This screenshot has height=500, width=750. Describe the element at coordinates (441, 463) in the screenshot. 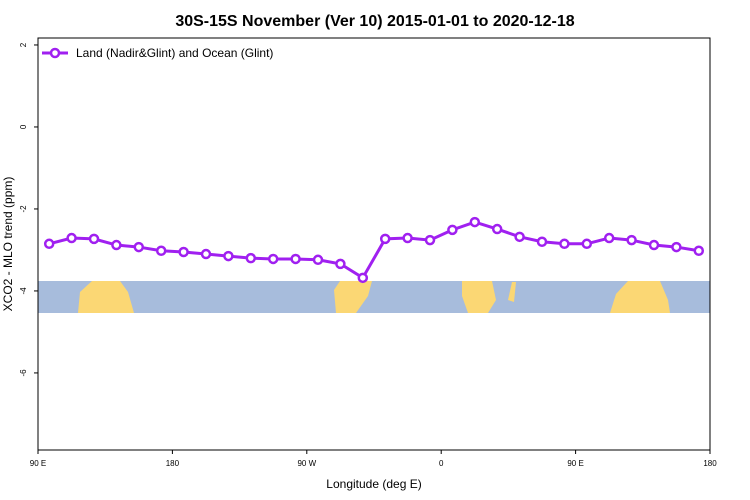

I see `x-tick-label: 0` at that location.